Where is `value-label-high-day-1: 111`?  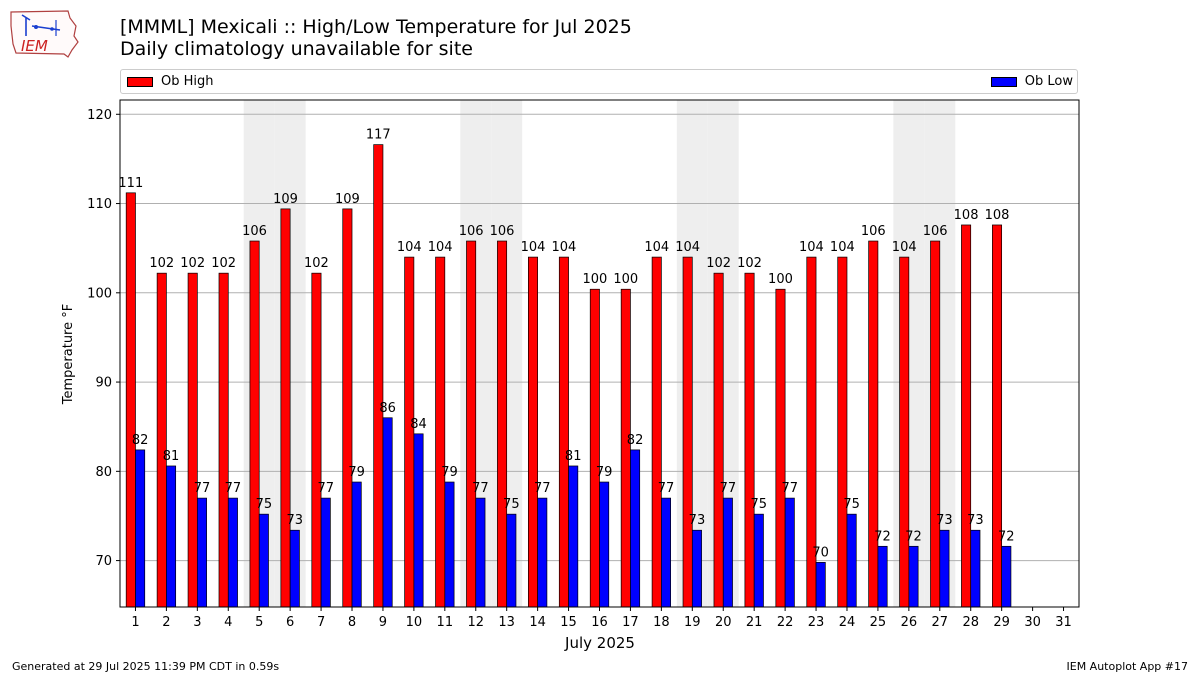
value-label-high-day-1: 111 is located at coordinates (130, 183).